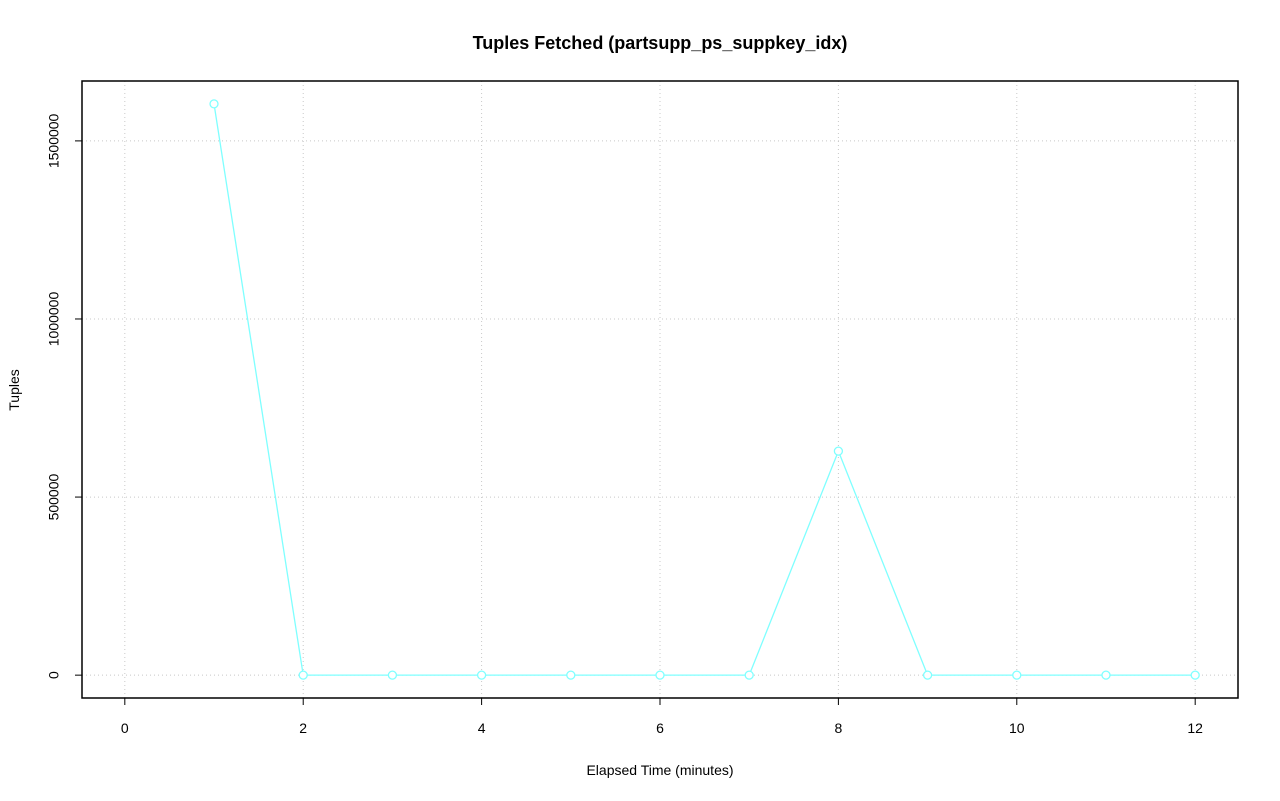  I want to click on chart-title: Tuples Fetched (partsupp_ps_suppkey_idx), so click(660, 43).